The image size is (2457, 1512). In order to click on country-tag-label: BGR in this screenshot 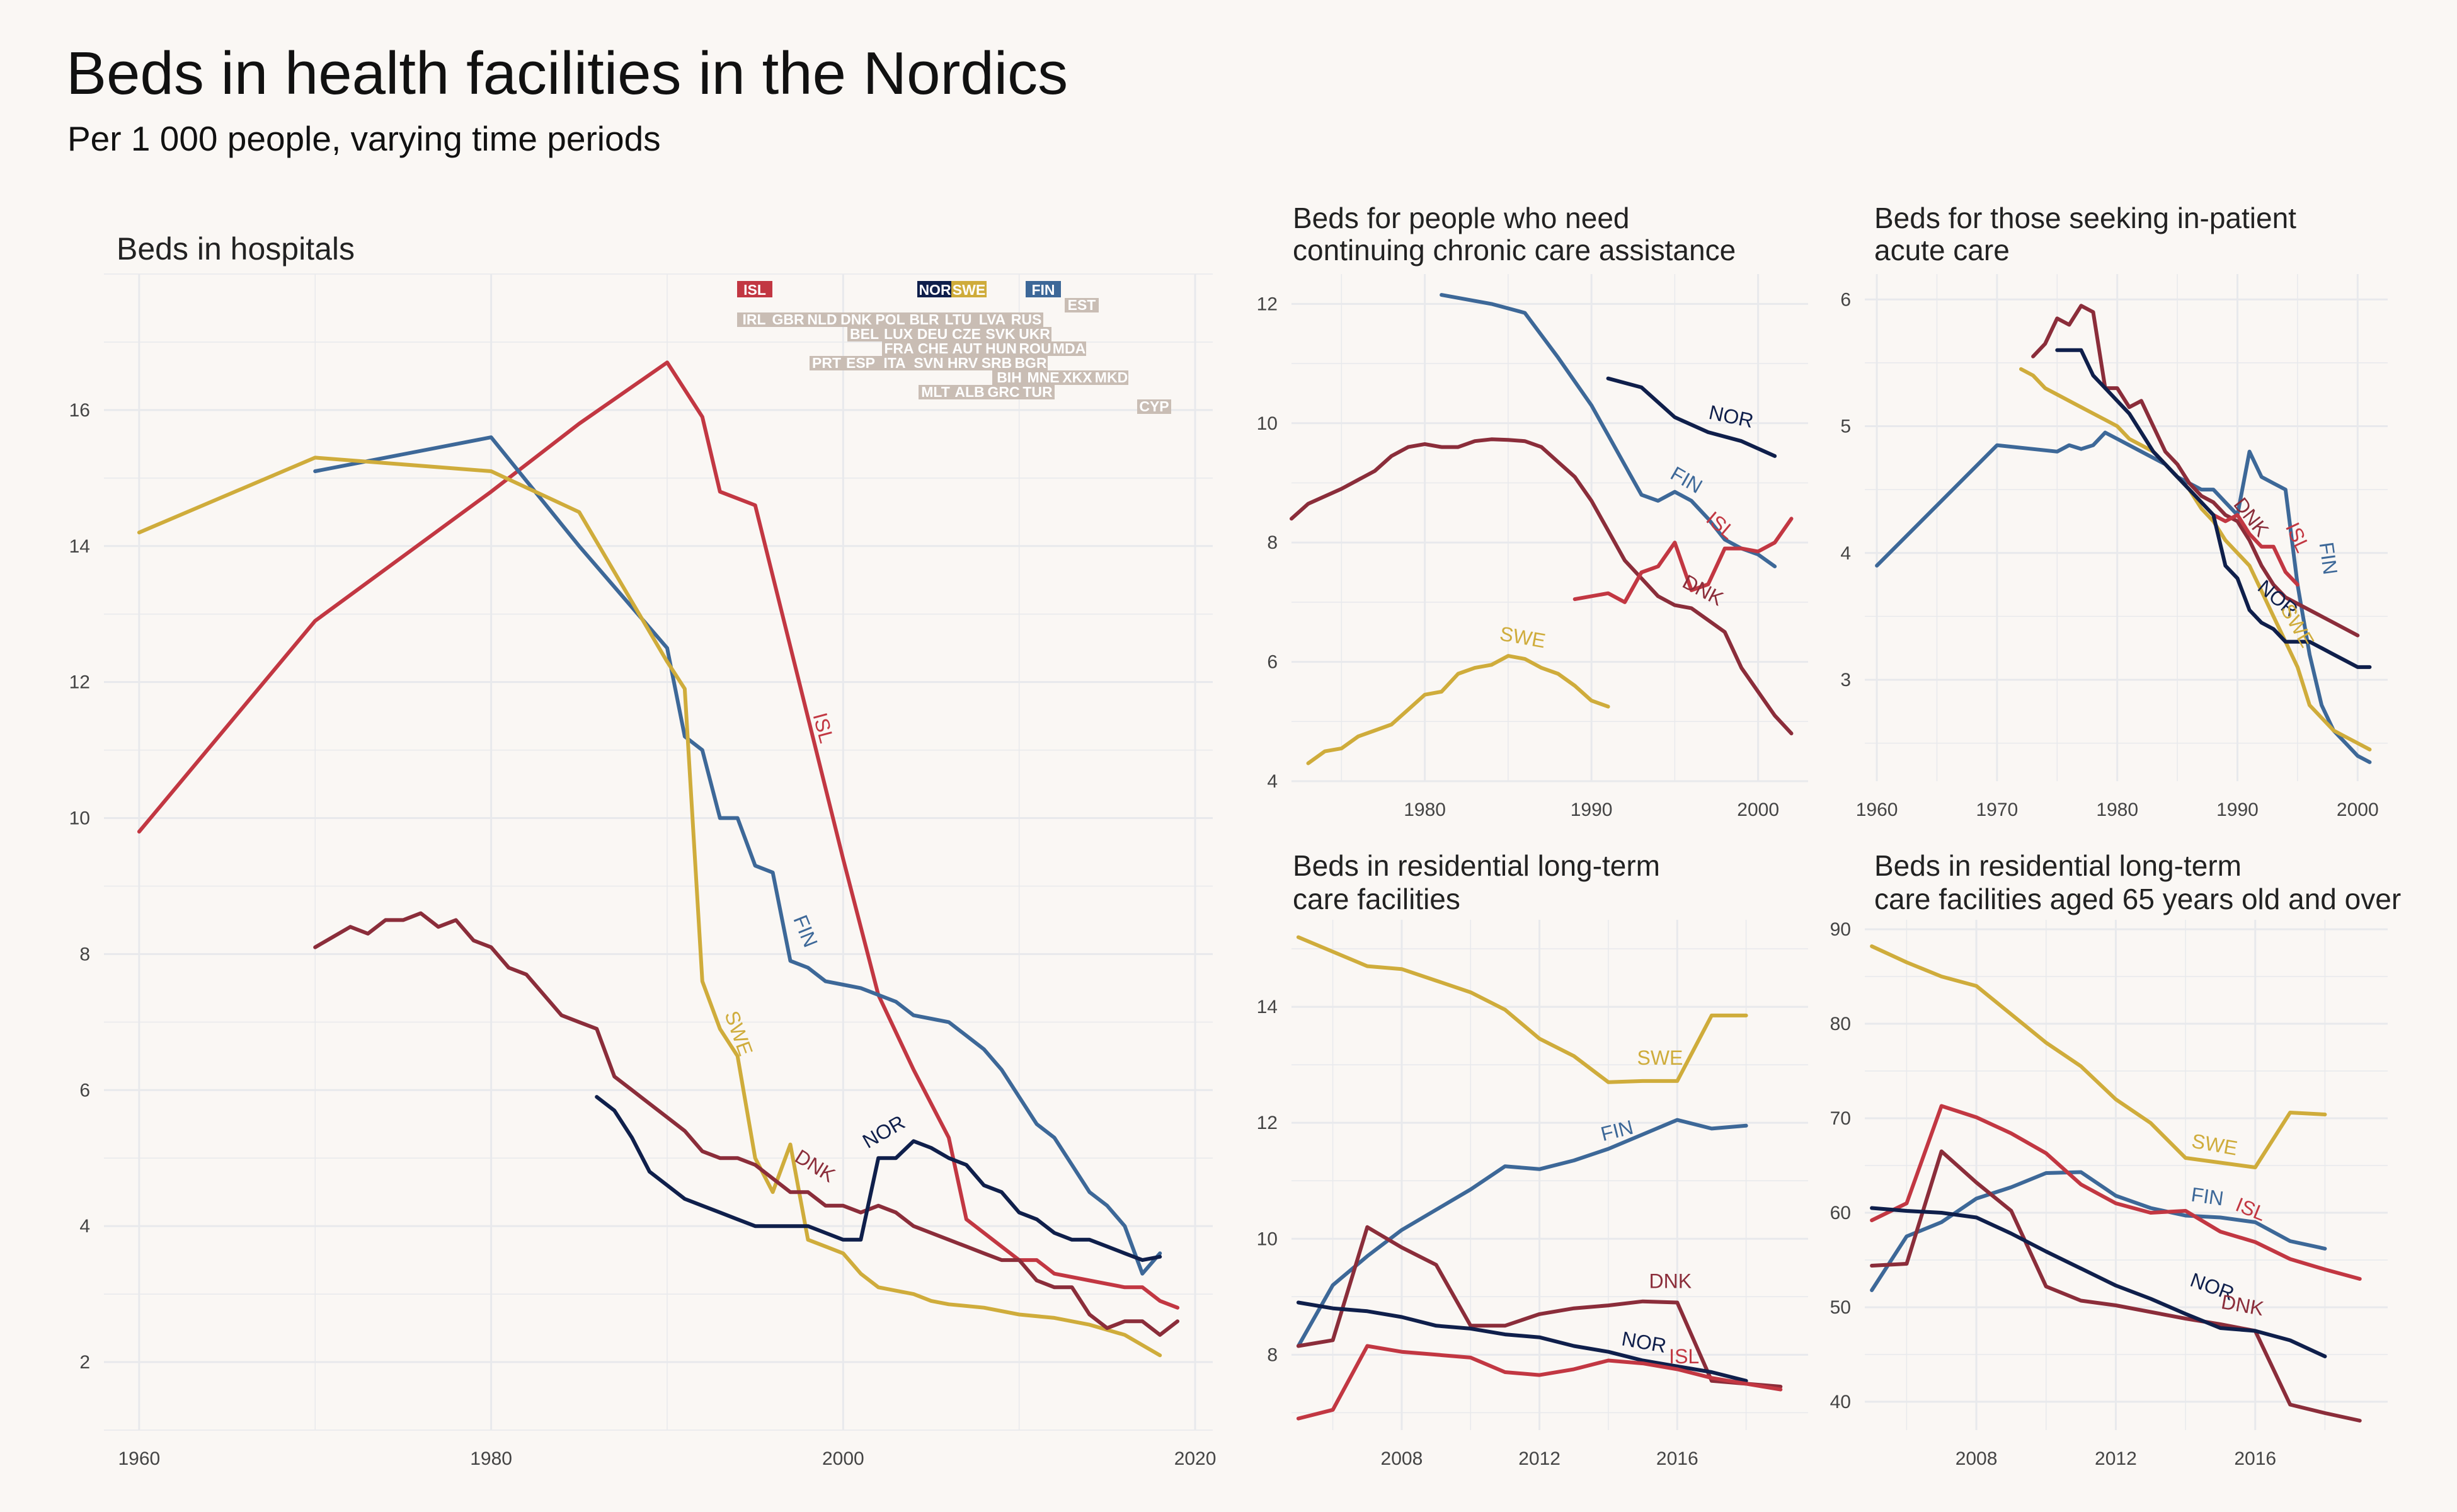, I will do `click(1030, 363)`.